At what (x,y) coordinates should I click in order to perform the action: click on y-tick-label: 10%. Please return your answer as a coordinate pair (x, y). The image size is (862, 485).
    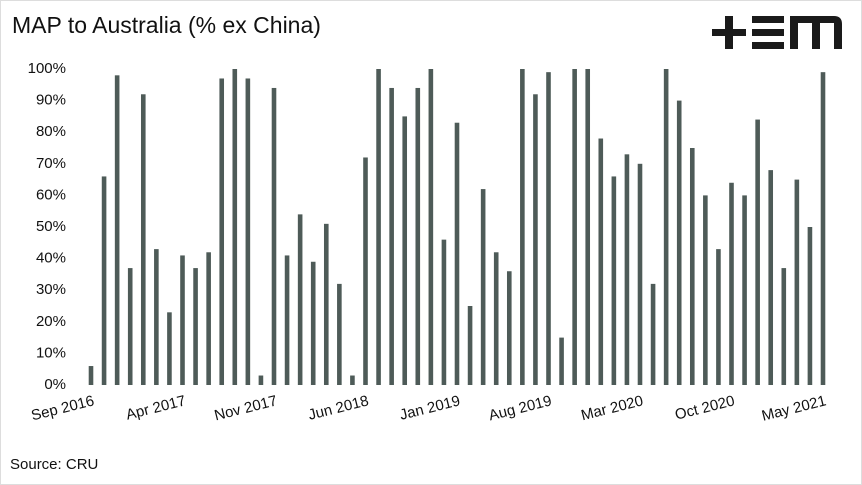
    Looking at the image, I should click on (51, 352).